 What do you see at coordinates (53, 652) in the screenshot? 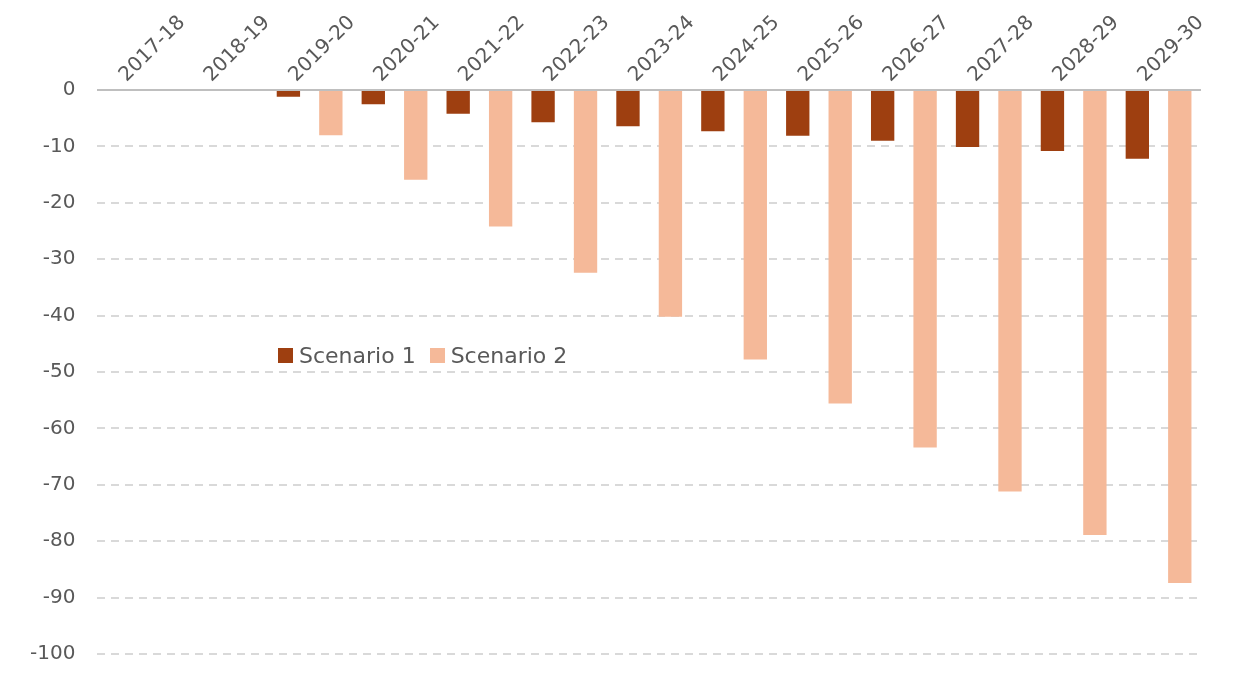
I see `y-tick-label: -100` at bounding box center [53, 652].